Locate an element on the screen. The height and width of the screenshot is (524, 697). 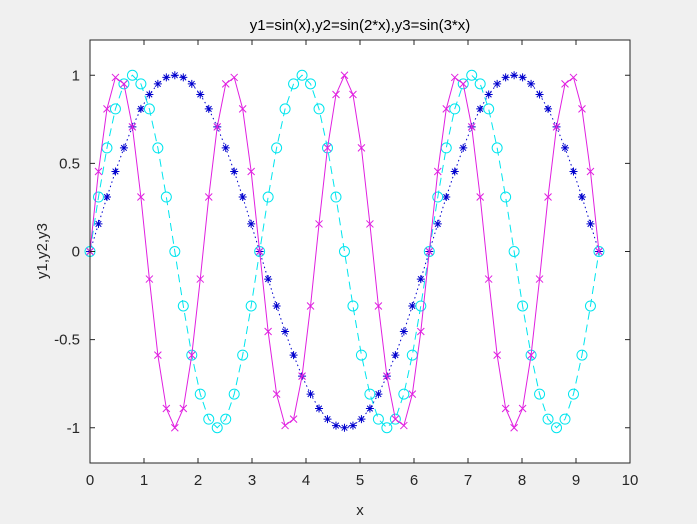
y-tick-label: -1 is located at coordinates (73, 428).